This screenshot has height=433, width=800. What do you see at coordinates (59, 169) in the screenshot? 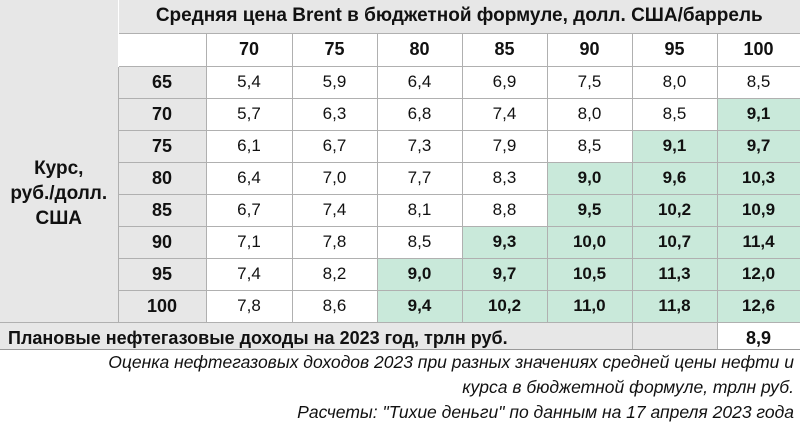
I see `axis-label-line: Курс,` at bounding box center [59, 169].